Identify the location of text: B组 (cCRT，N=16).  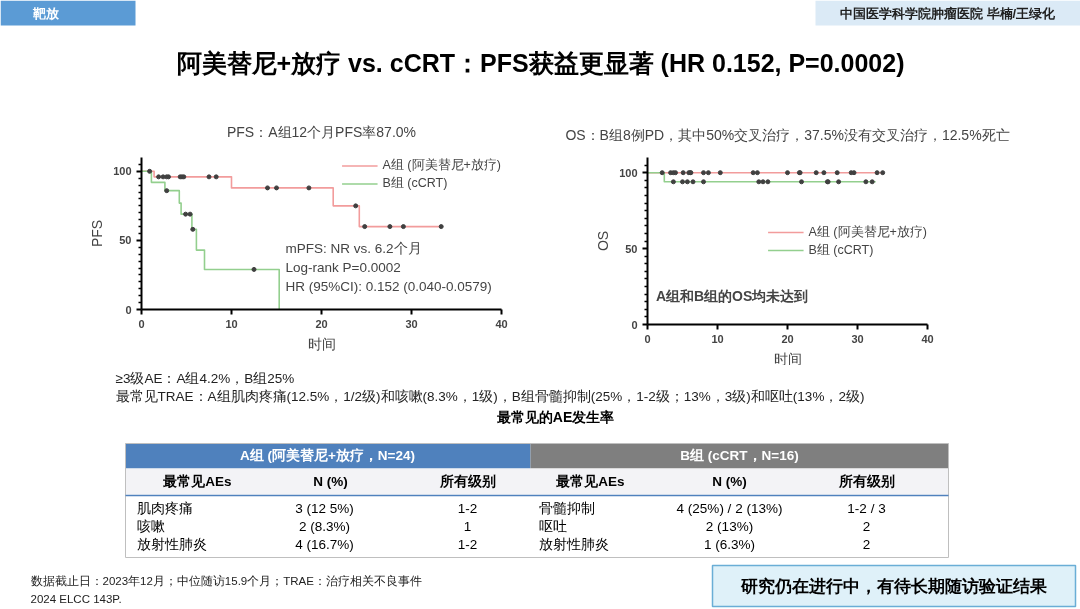
(739, 455).